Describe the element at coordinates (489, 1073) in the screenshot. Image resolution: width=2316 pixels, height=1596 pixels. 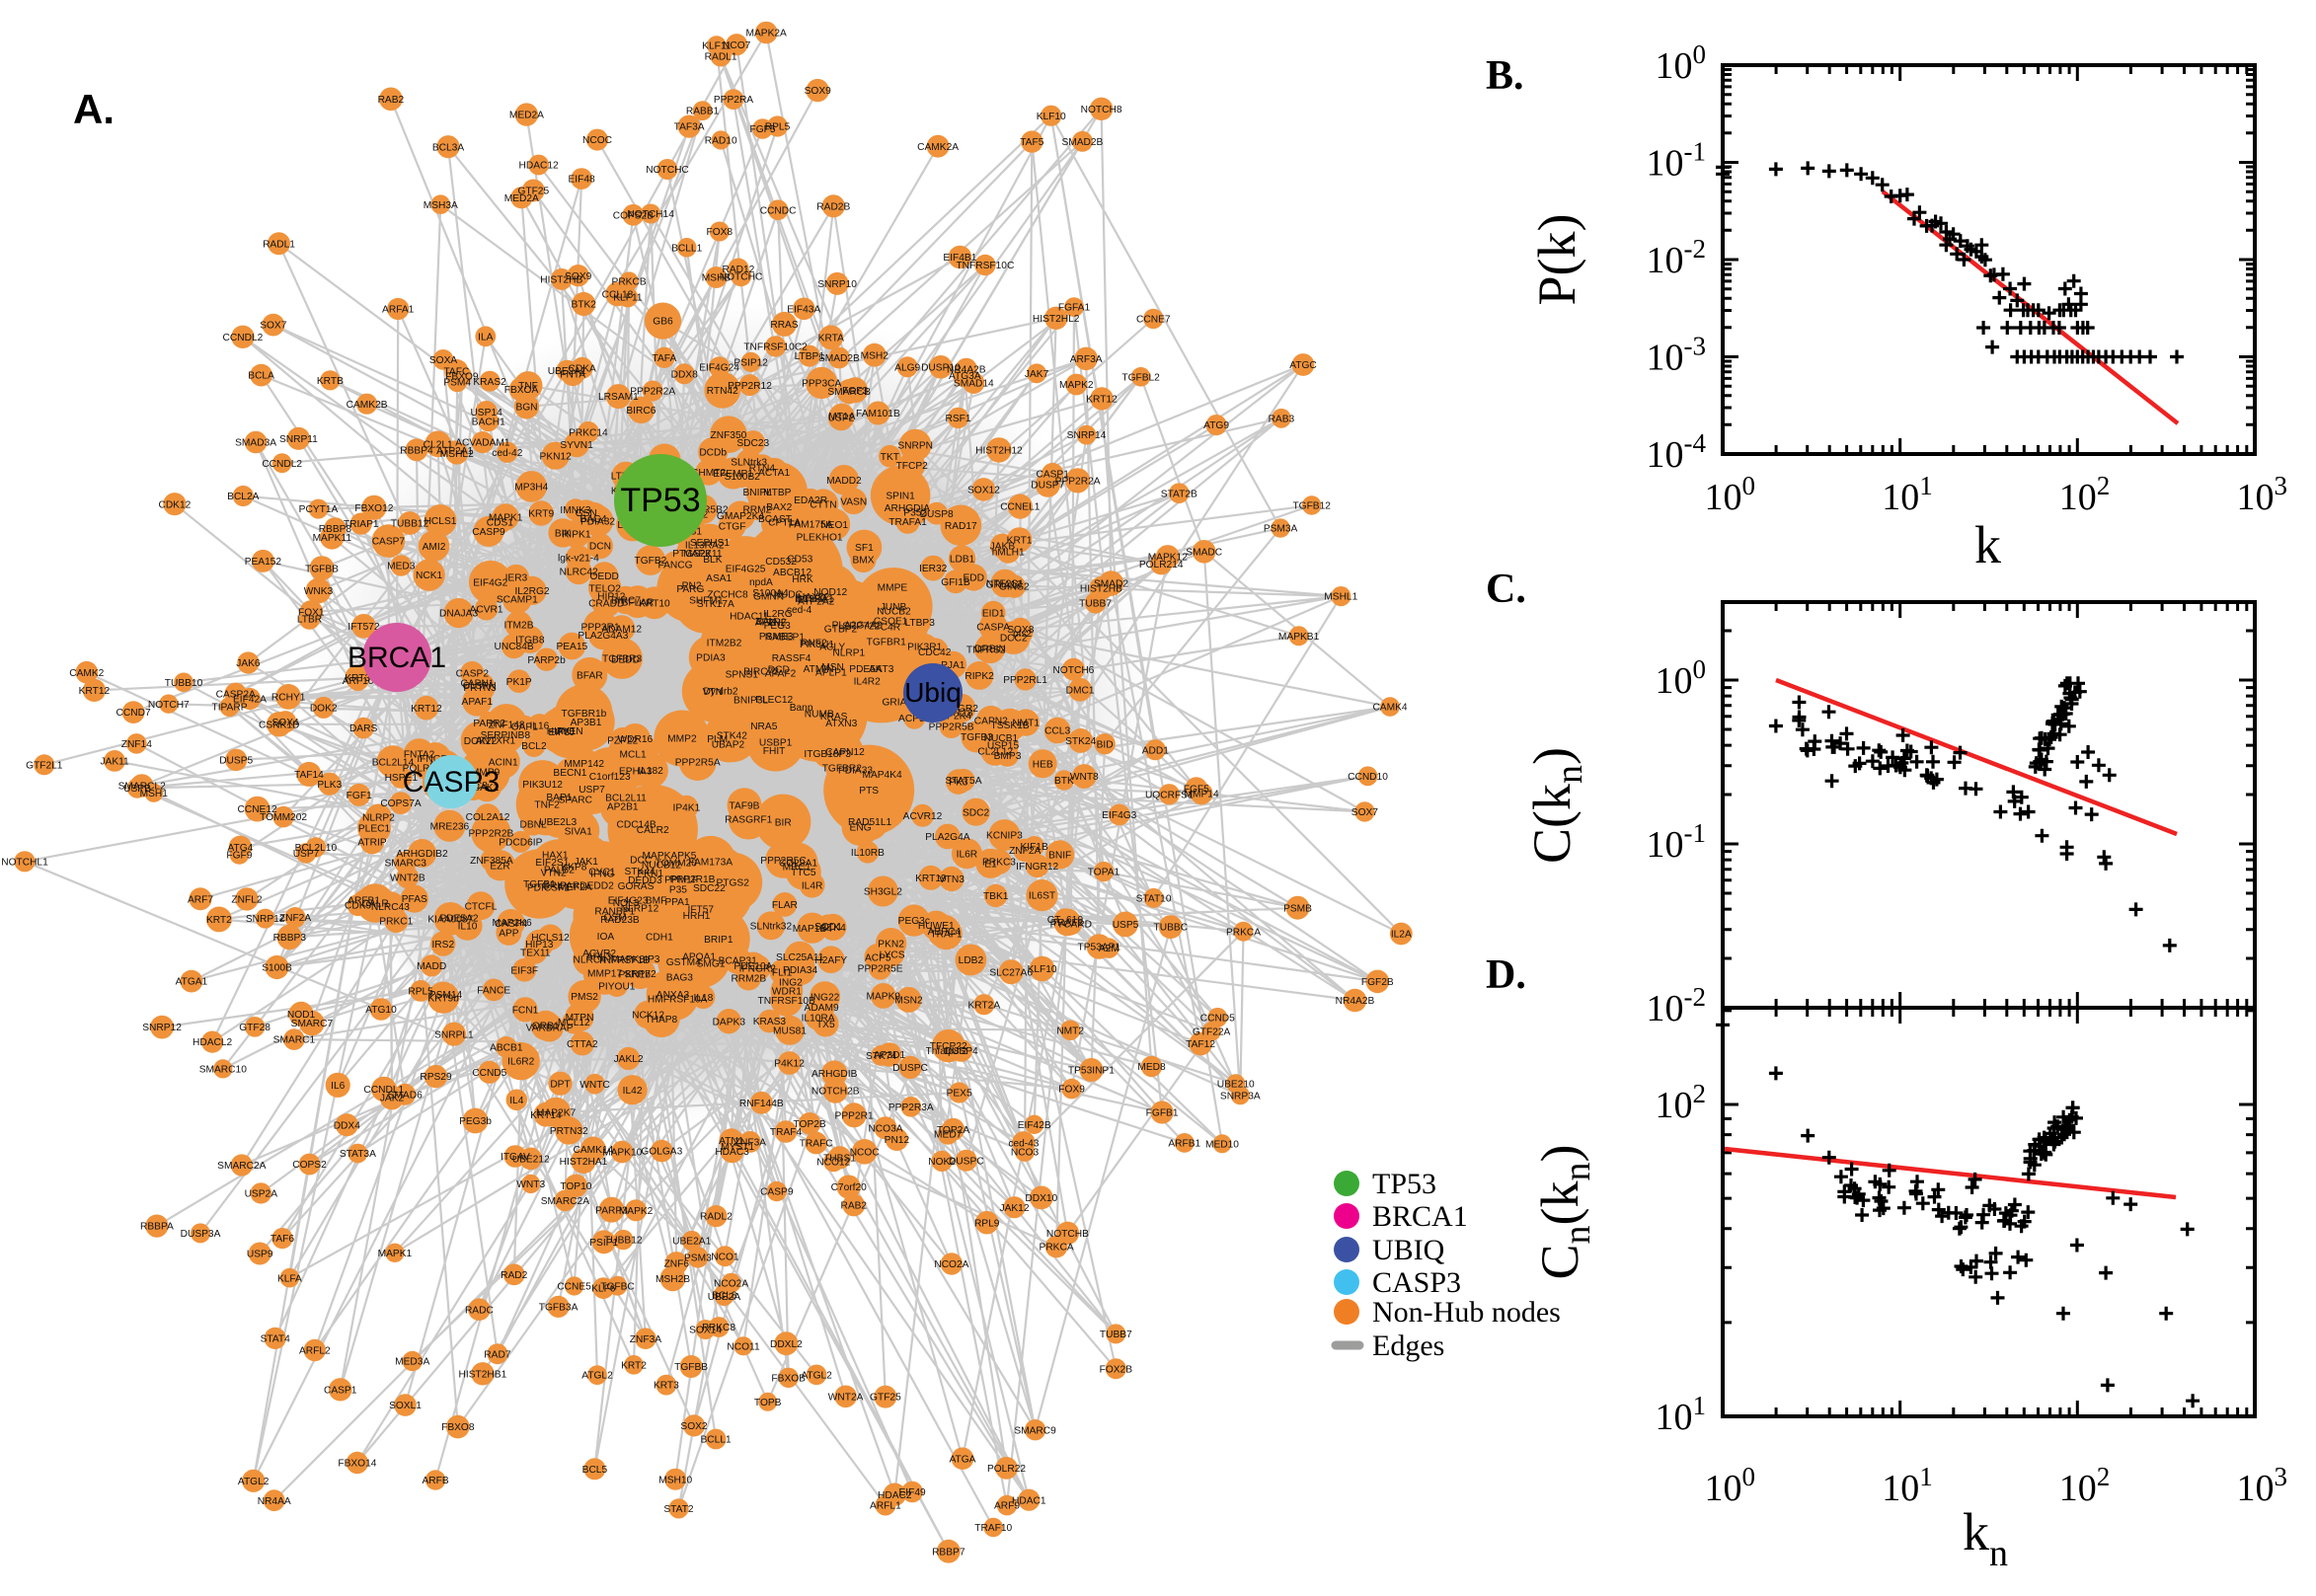
I see `svg-text: CCND5` at that location.